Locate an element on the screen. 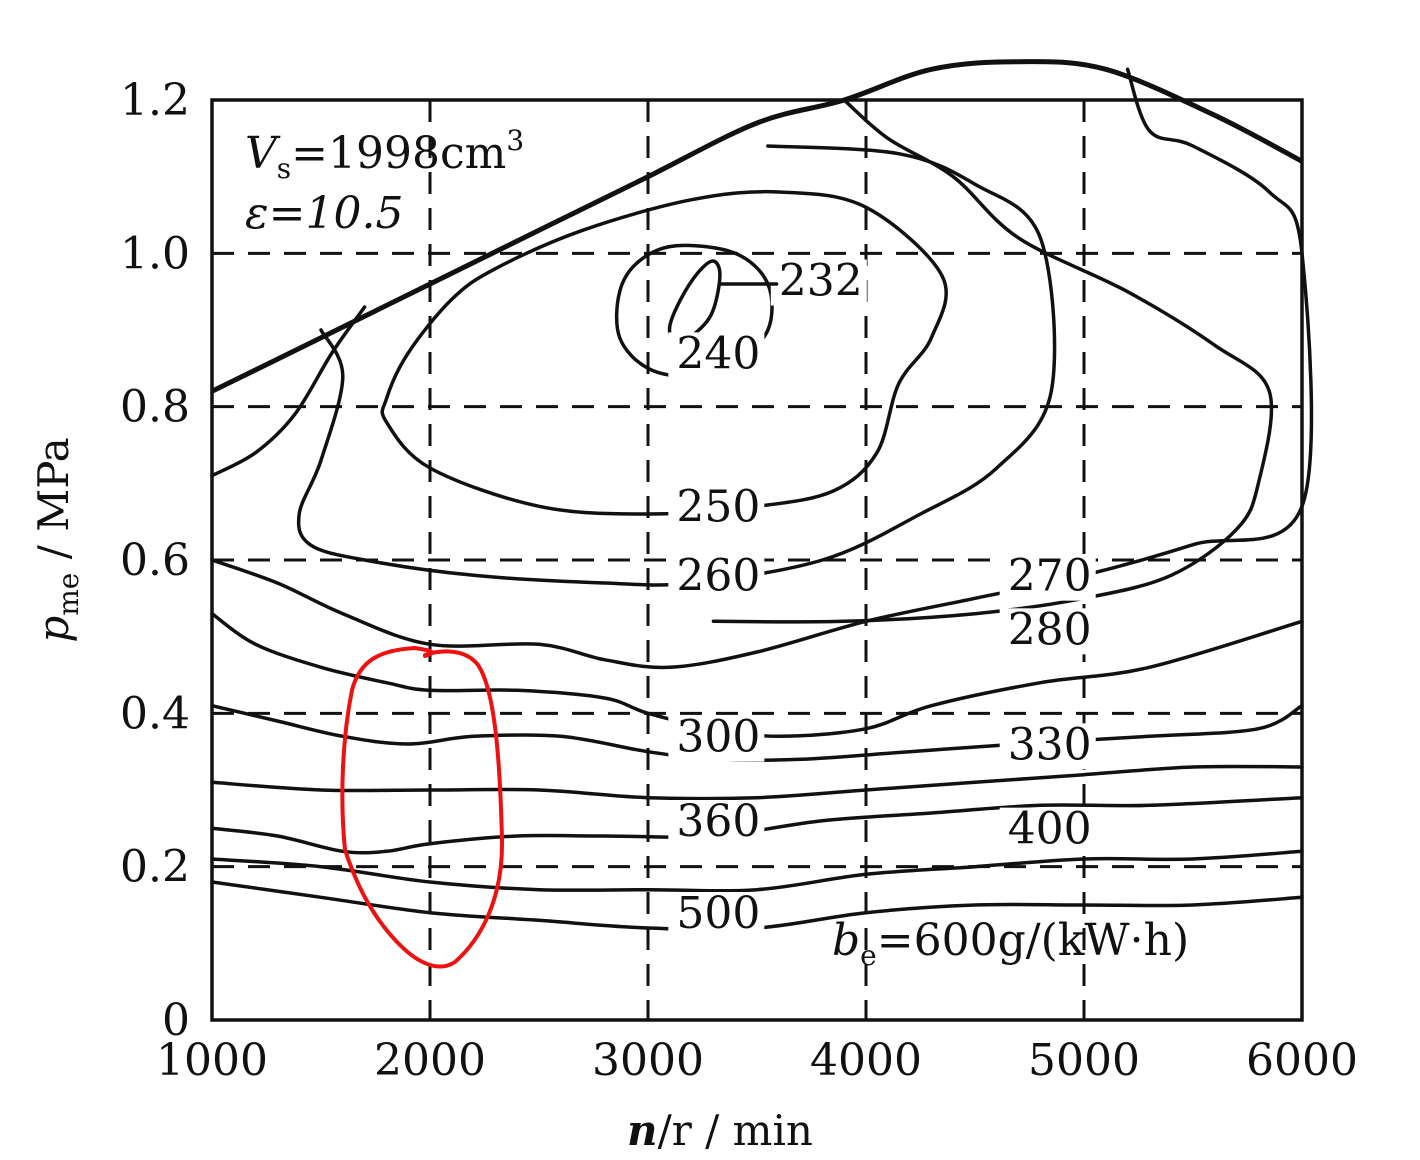 This screenshot has width=1420, height=1160. contour-label-400: 400 is located at coordinates (1050, 829).